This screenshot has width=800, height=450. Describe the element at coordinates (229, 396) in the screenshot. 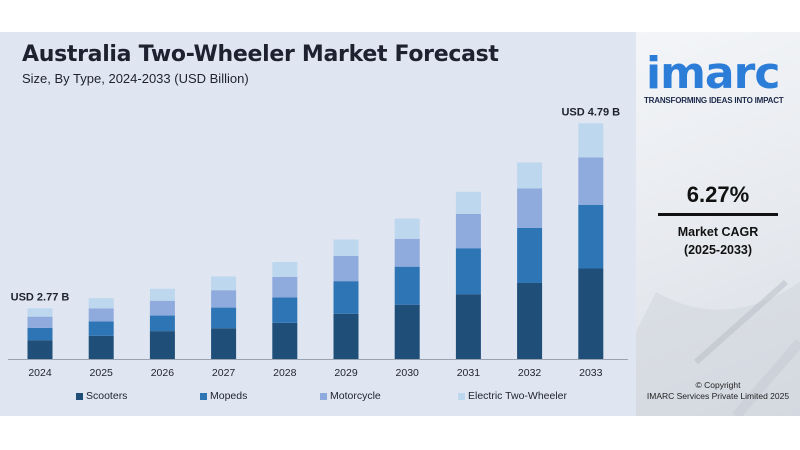

I see `legend-label: Mopeds` at that location.